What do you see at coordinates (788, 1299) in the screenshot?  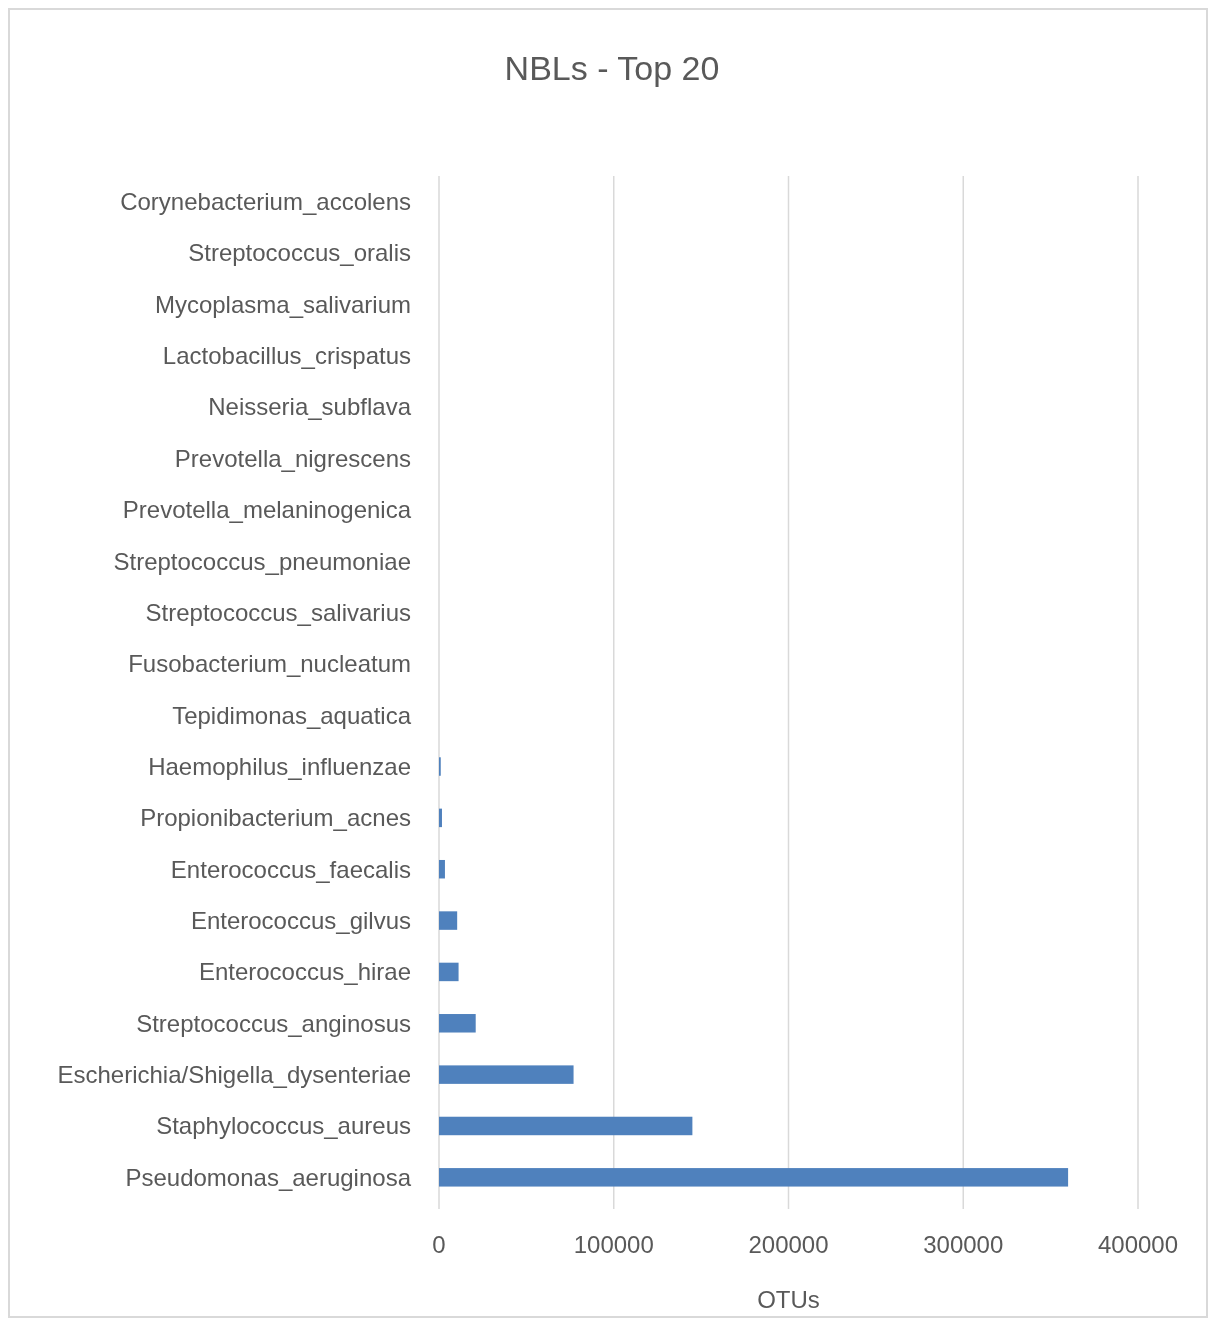 I see `x-axis-title: OTUs` at bounding box center [788, 1299].